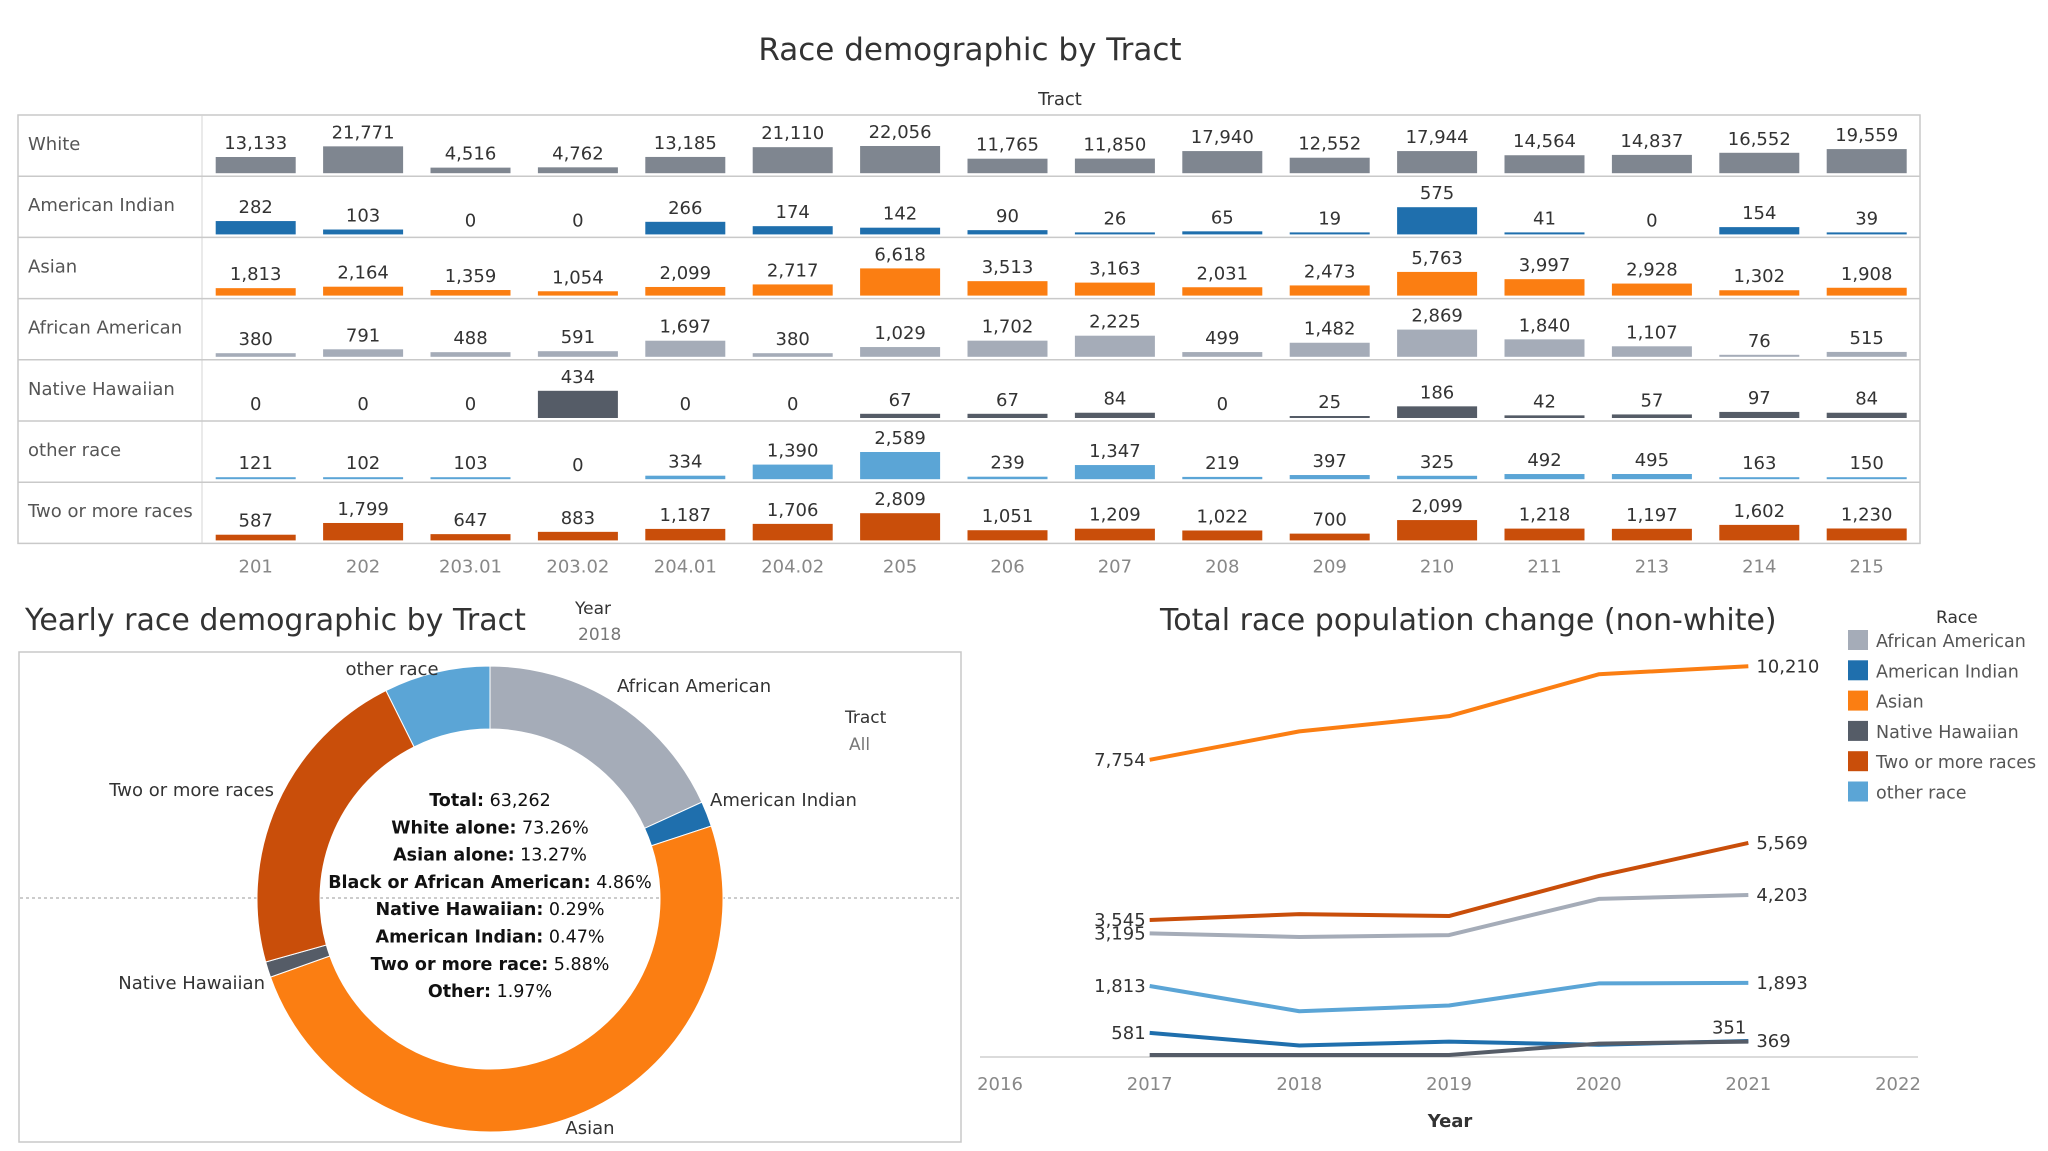  I want to click on donut-center-label: Total:, so click(456, 801).